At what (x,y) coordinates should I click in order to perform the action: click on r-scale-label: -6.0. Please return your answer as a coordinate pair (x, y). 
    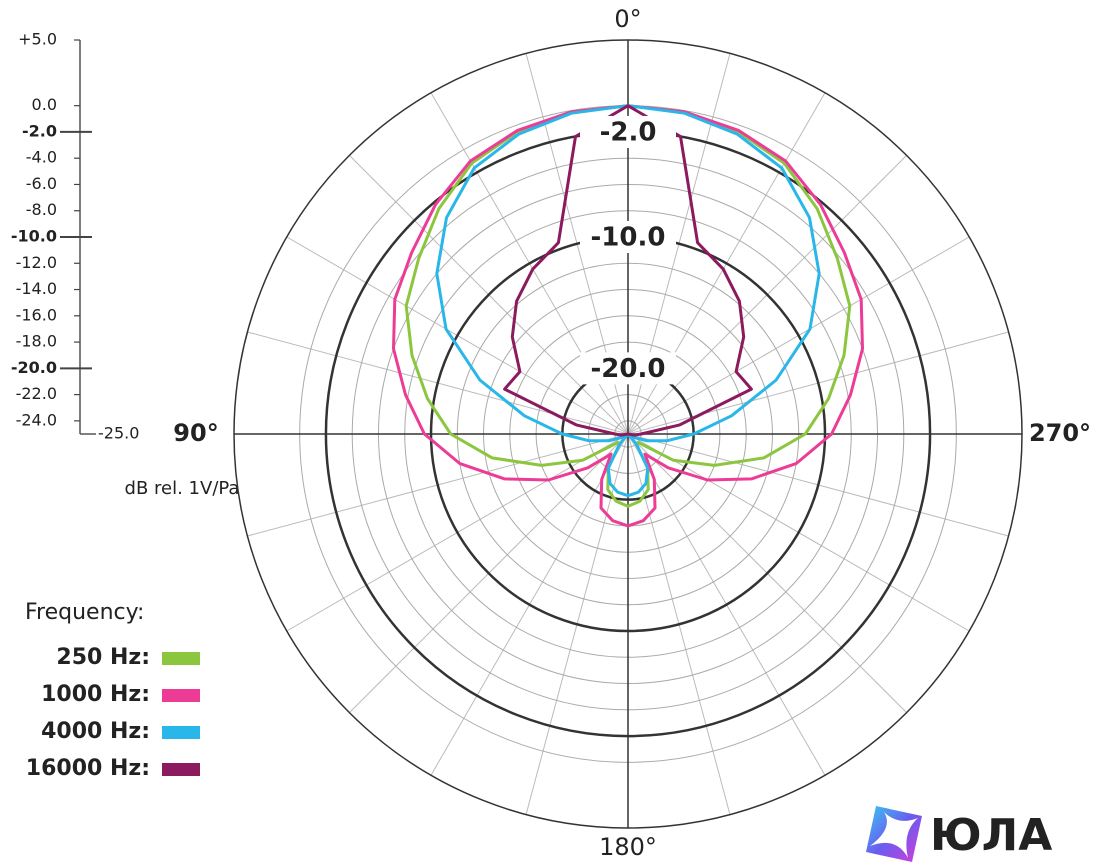
    Looking at the image, I should click on (41, 183).